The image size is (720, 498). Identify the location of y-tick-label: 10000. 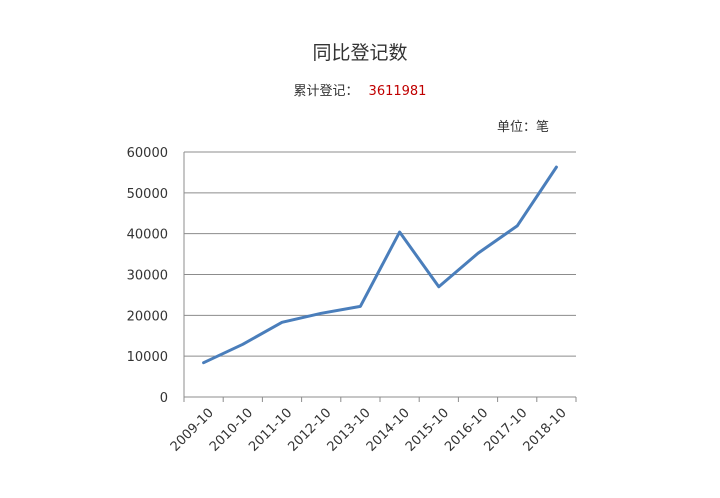
(147, 357).